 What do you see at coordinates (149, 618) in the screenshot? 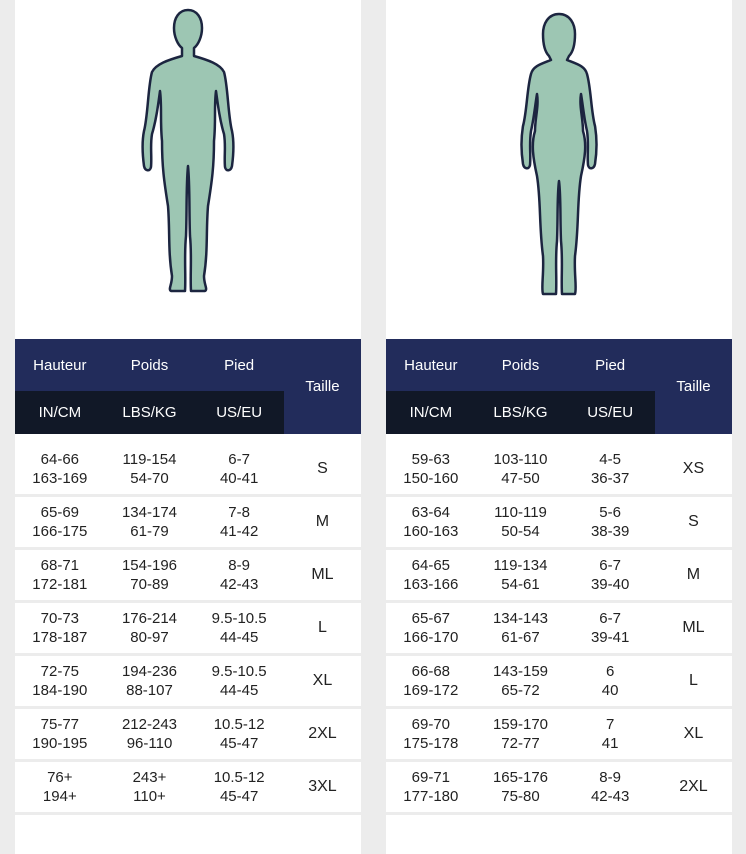
I see `weight-lbs: 176-214` at bounding box center [149, 618].